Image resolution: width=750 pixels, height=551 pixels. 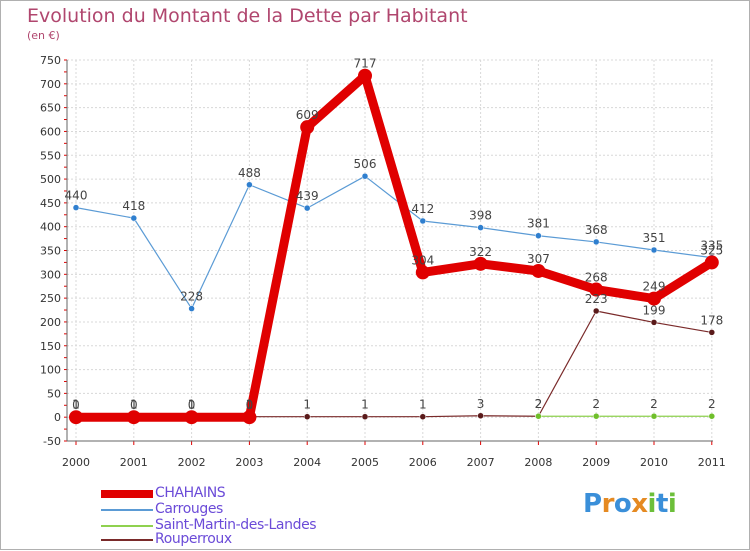 I want to click on data-label-rouperroux: 223, so click(x=596, y=299).